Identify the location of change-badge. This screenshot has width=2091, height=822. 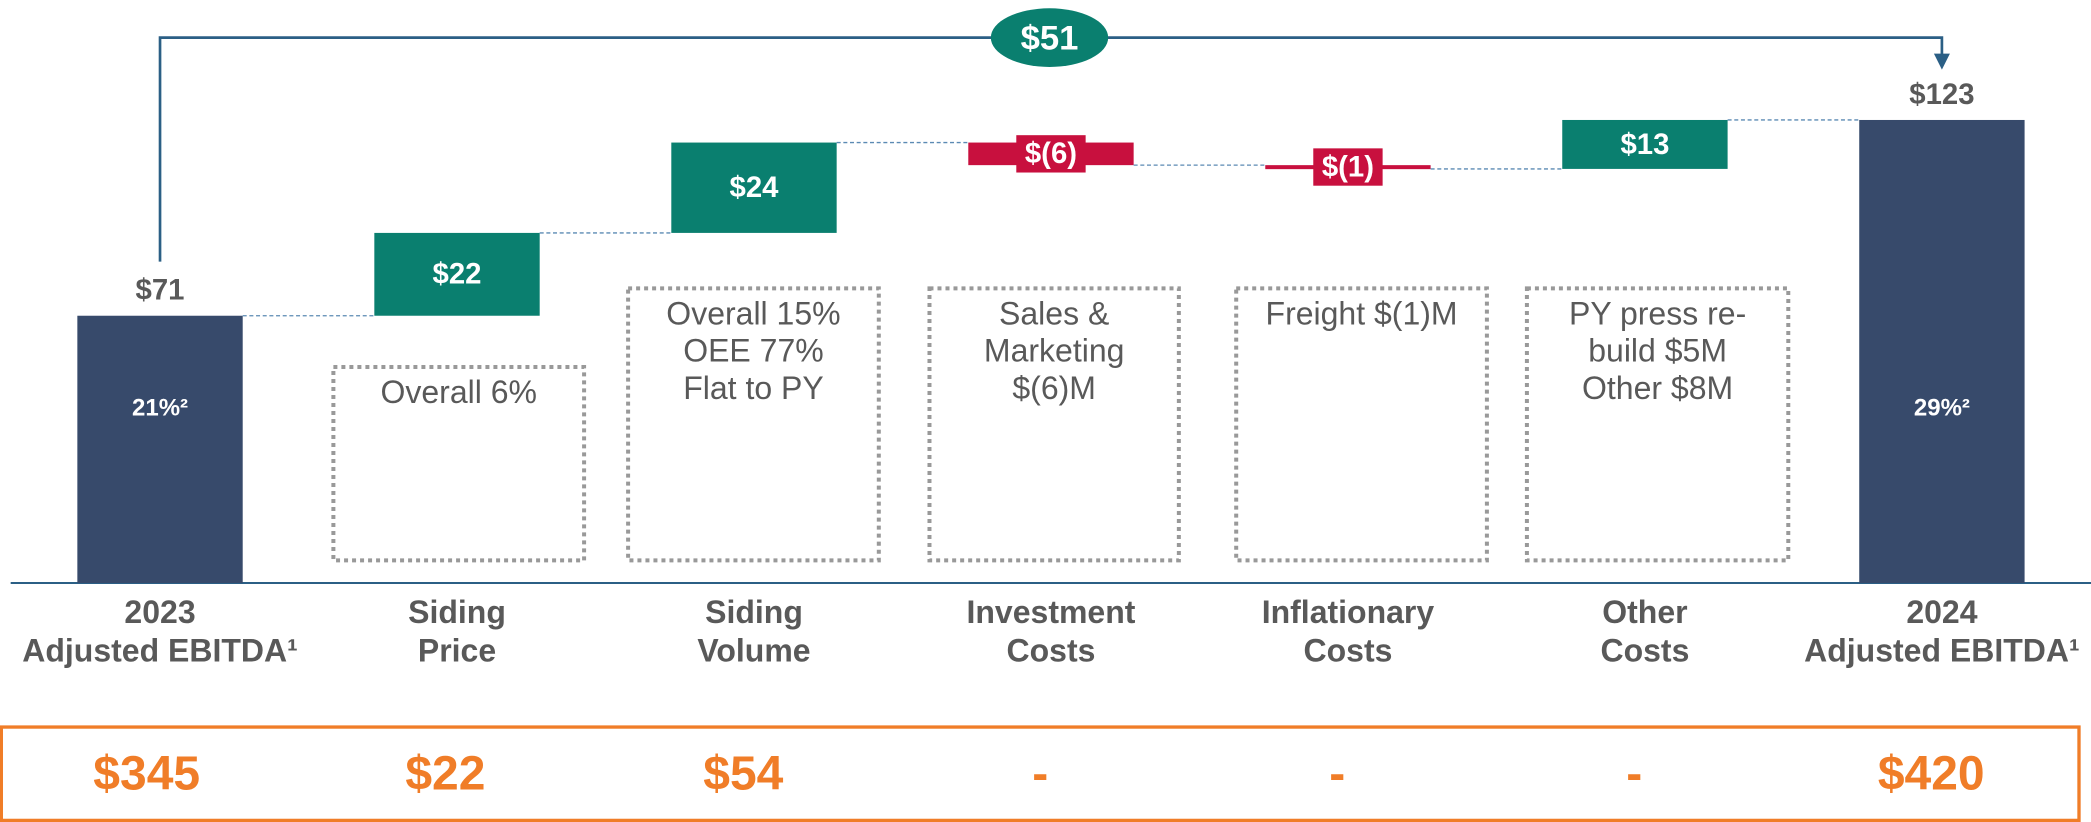
(1049, 37).